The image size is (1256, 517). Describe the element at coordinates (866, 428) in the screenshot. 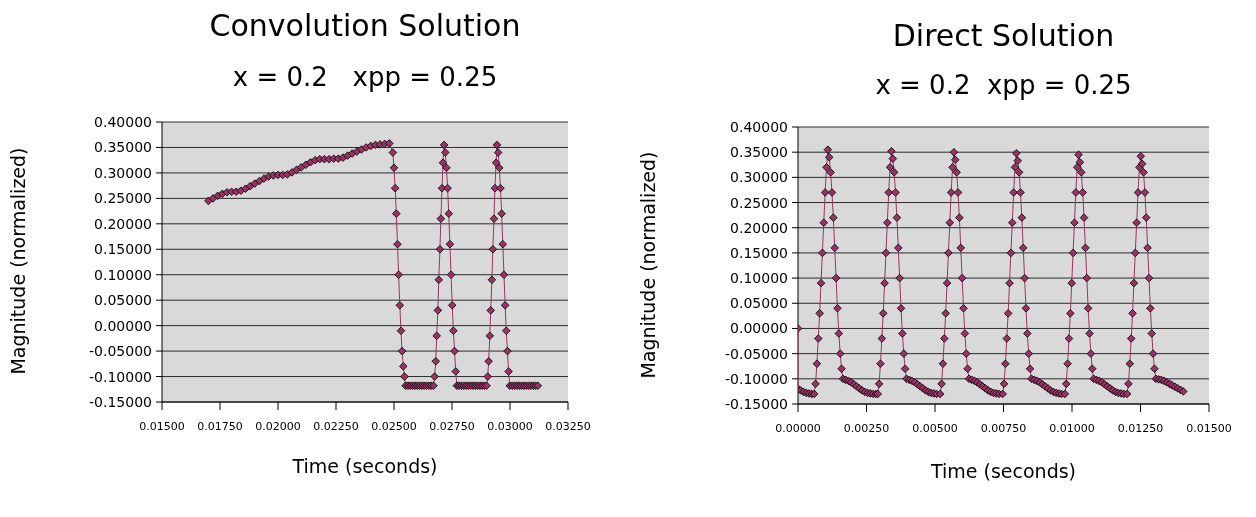

I see `x-tick-label: 0.00250` at that location.